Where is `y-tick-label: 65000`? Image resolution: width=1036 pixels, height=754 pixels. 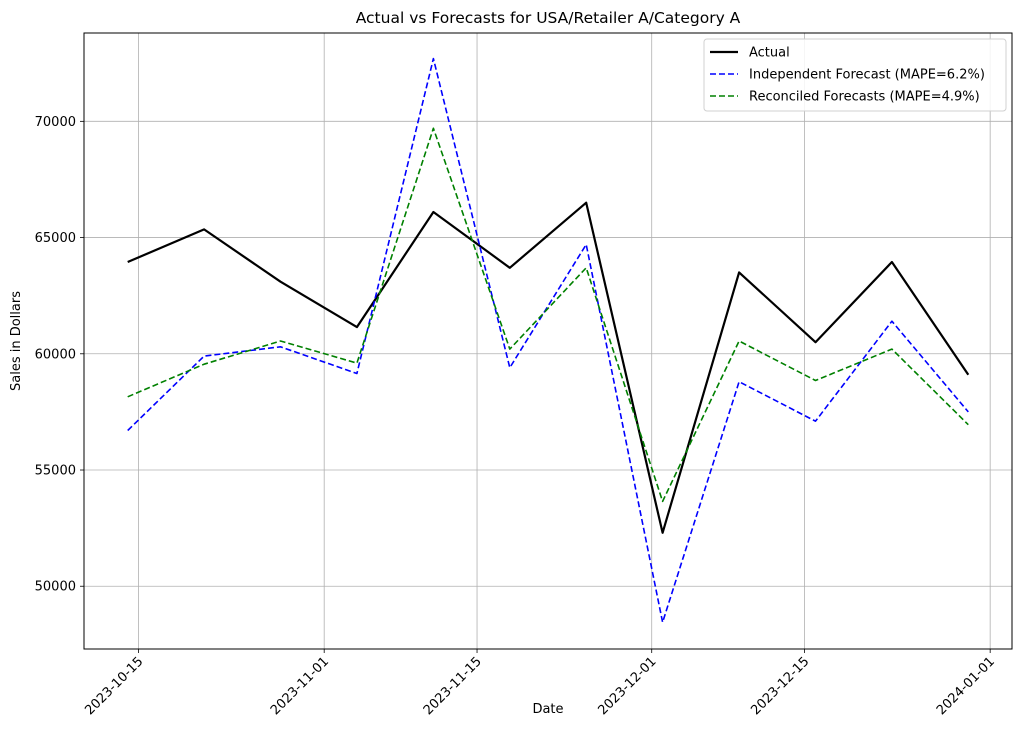 y-tick-label: 65000 is located at coordinates (55, 238).